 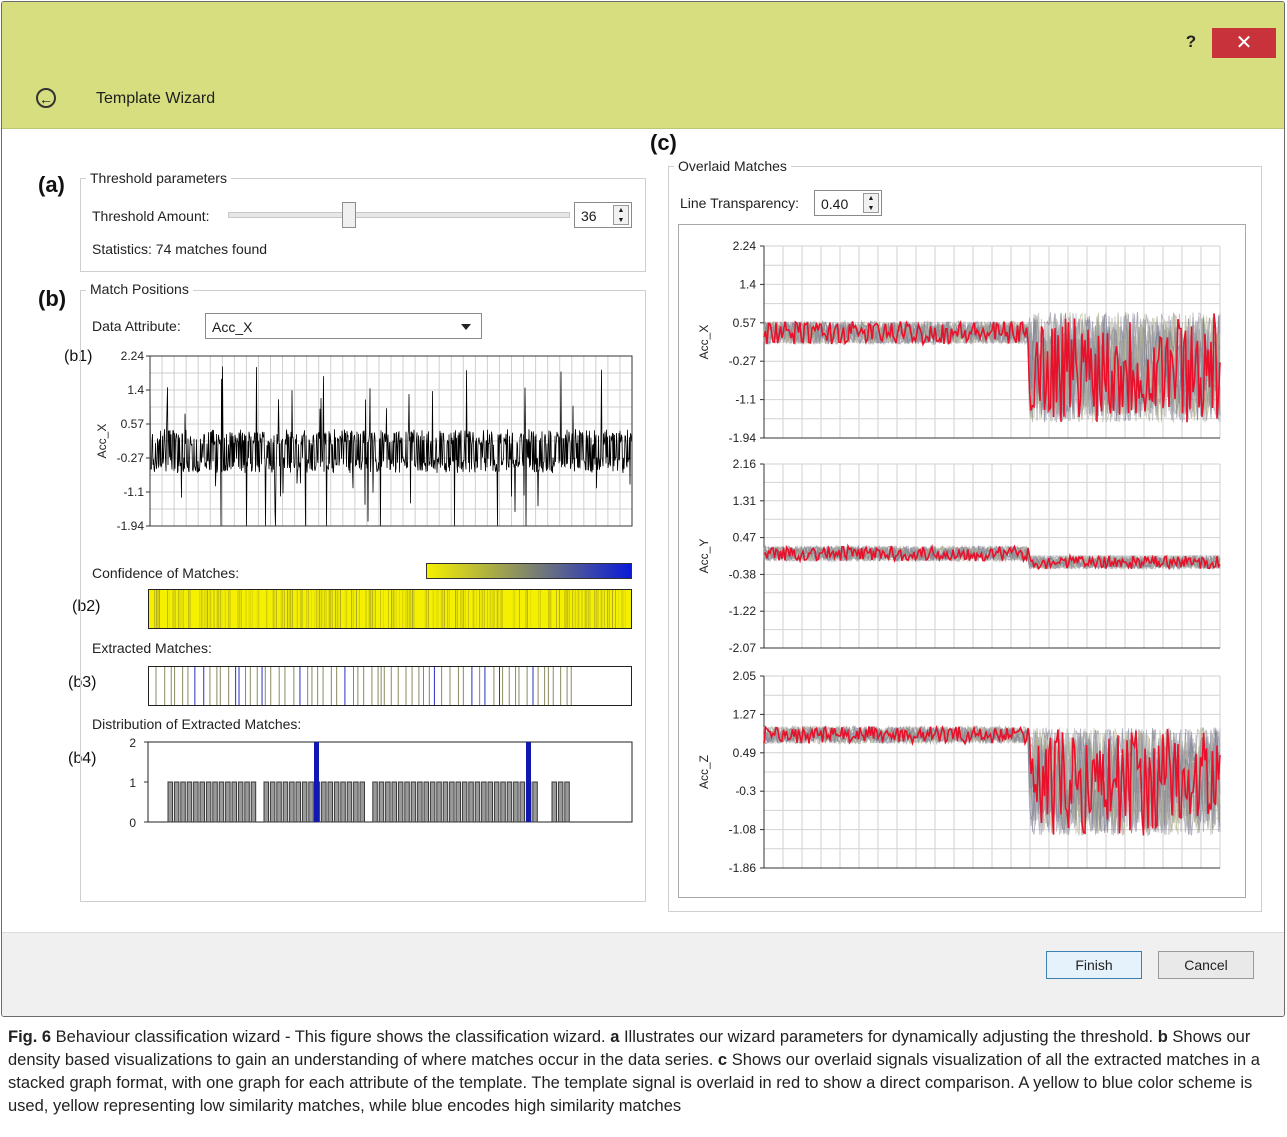 I want to click on data-attribute-select: Acc_X, so click(x=343, y=326).